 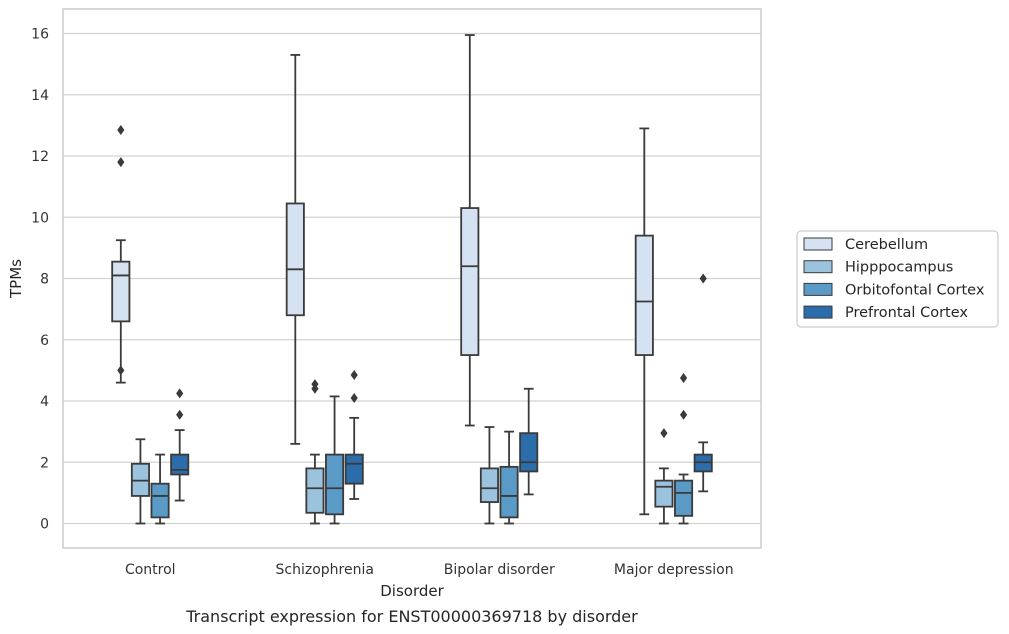 I want to click on y-tick-label: 8, so click(x=44, y=280).